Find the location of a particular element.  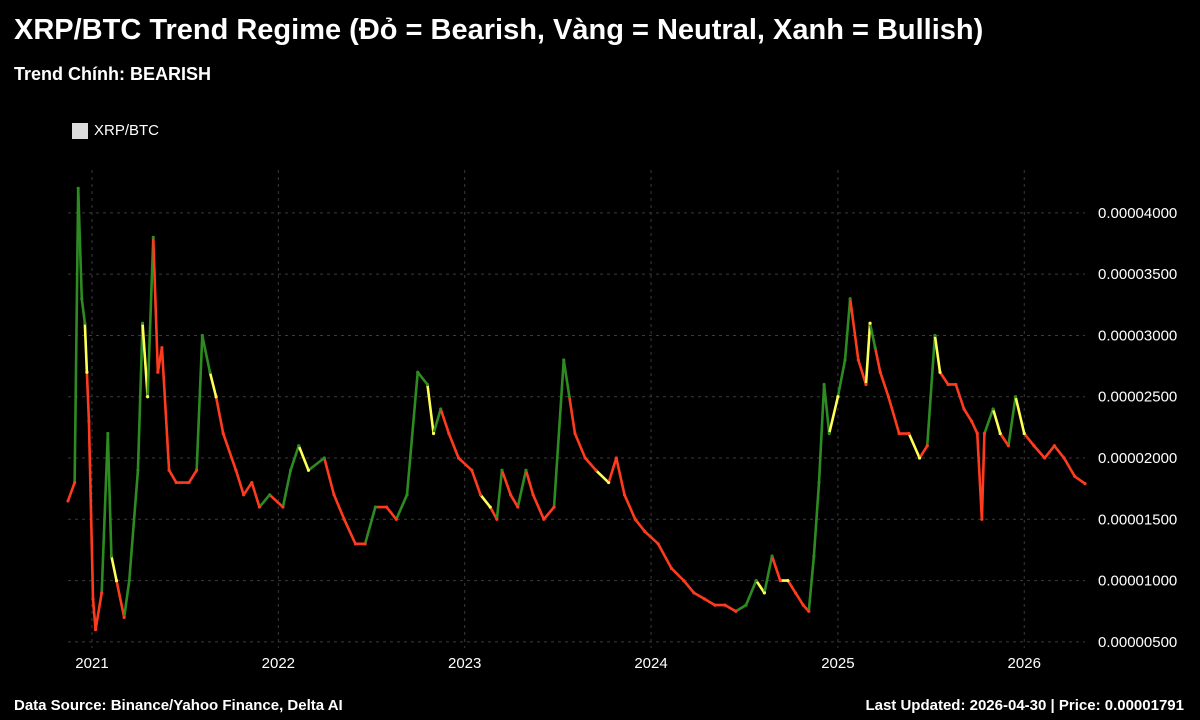

y-tick-label: 0.00001500 is located at coordinates (1137, 519).